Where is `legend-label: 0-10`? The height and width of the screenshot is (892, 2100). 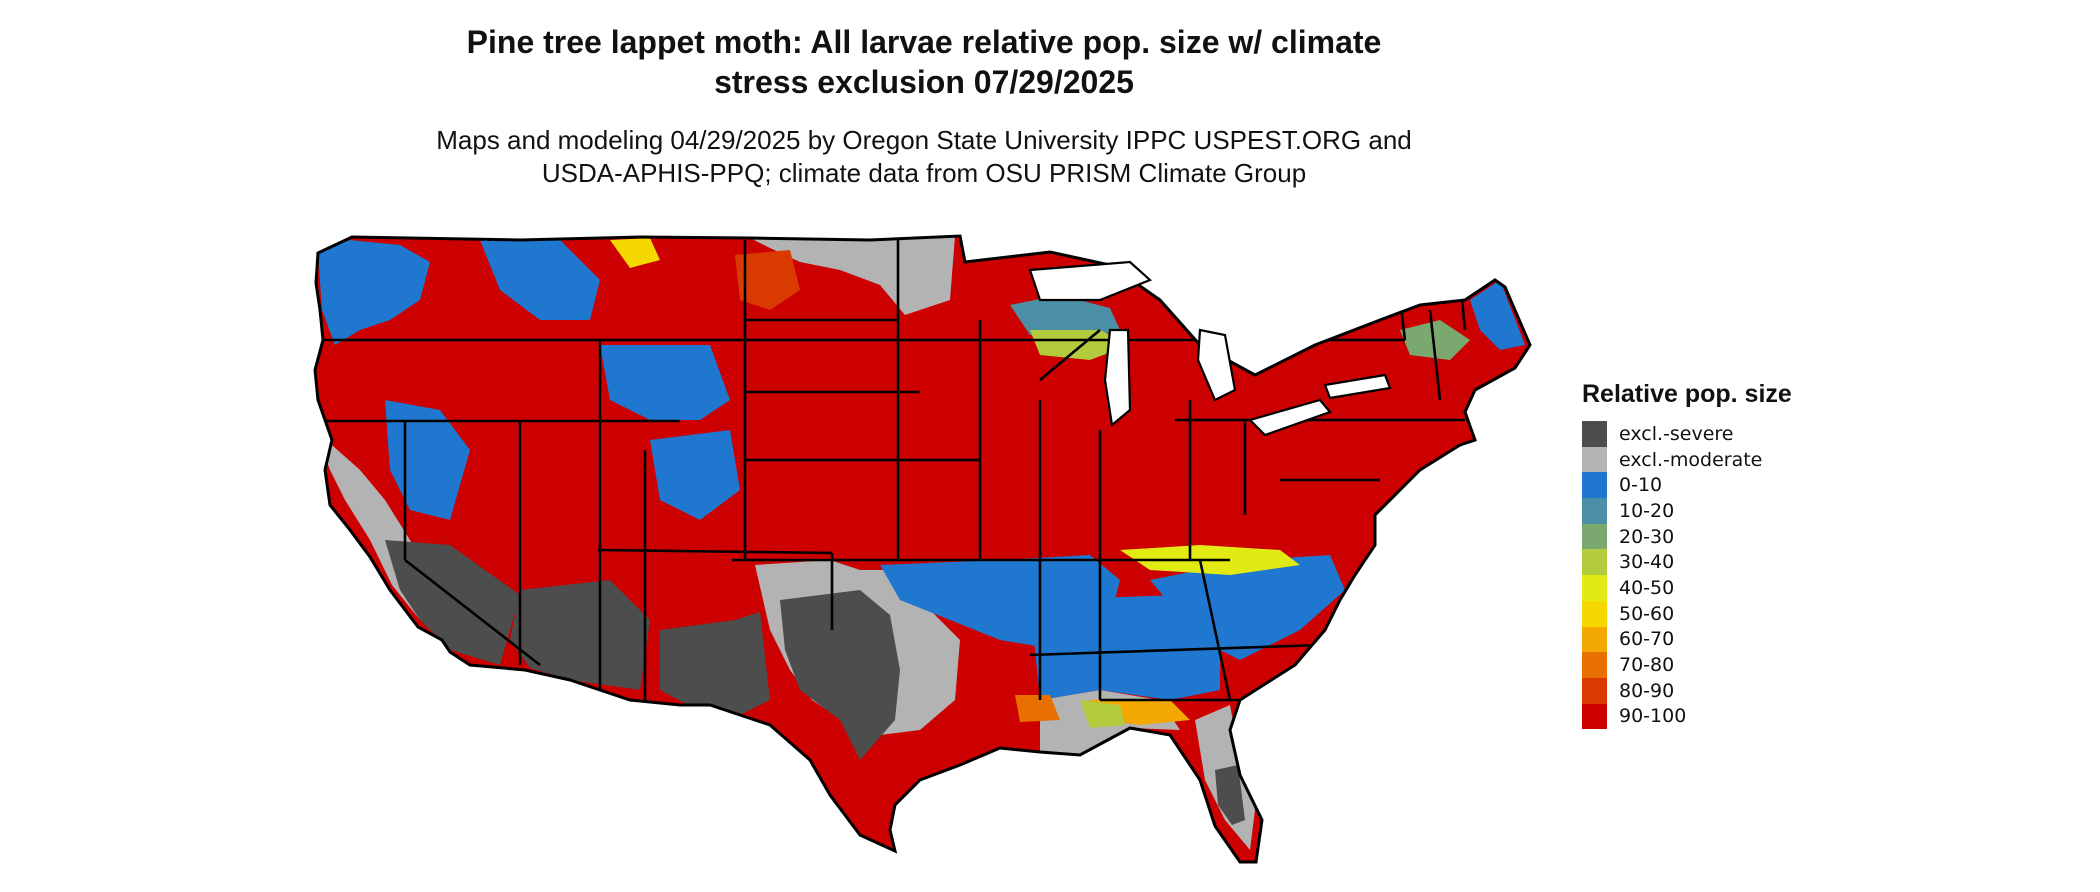
legend-label: 0-10 is located at coordinates (1641, 485).